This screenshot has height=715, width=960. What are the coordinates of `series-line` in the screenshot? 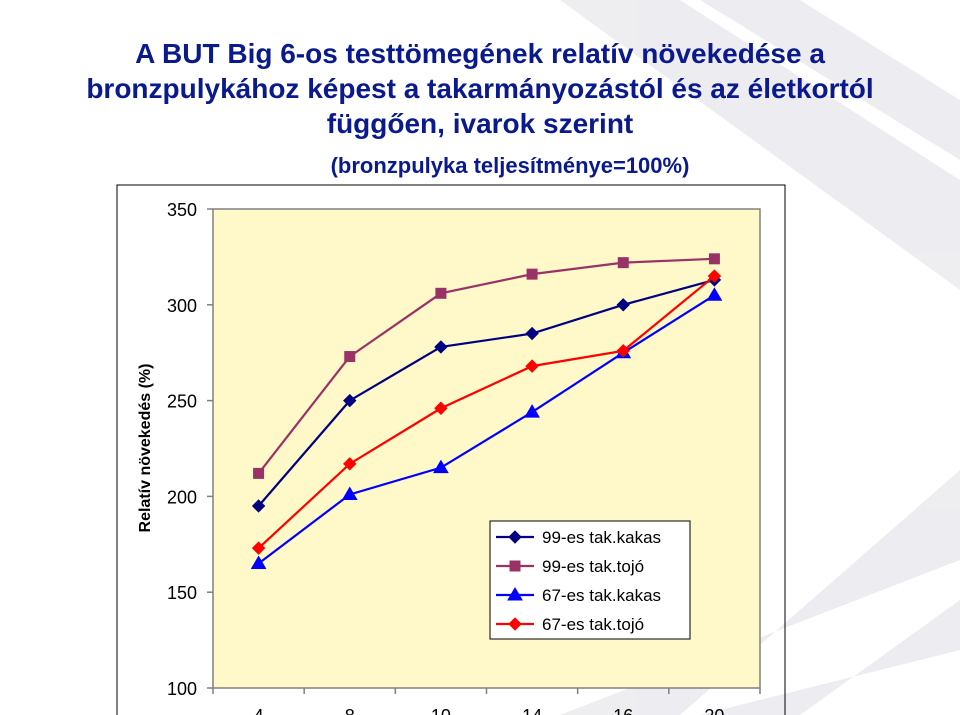 It's located at (486, 366).